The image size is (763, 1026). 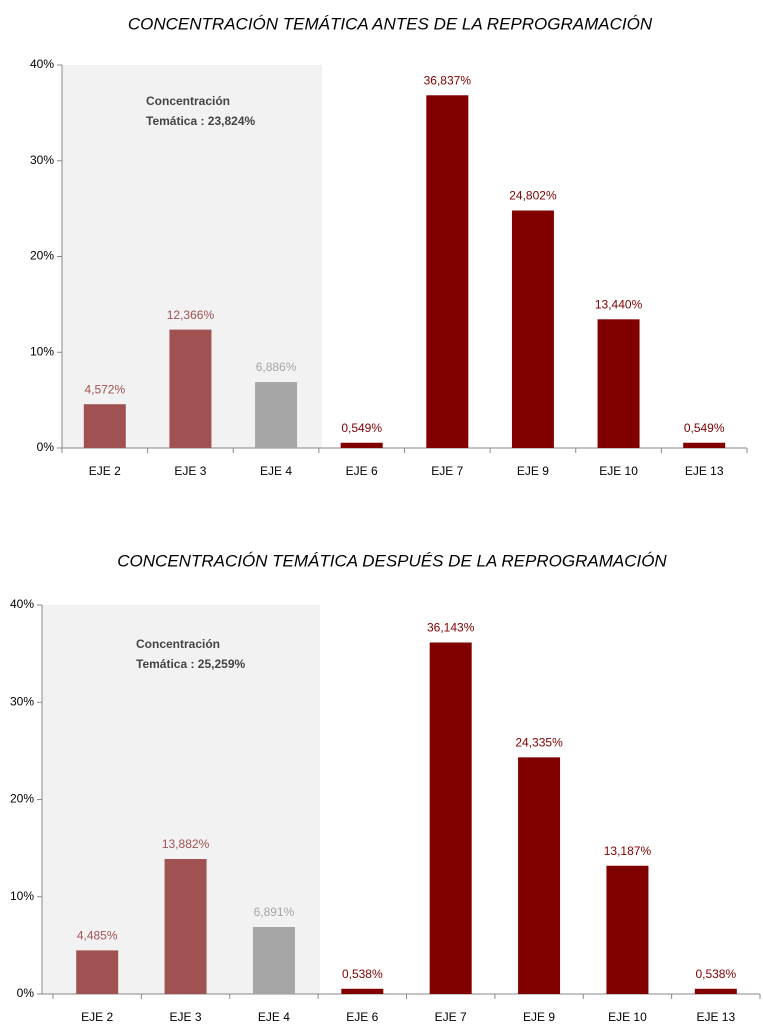 I want to click on value-label: 24,802%, so click(x=533, y=196).